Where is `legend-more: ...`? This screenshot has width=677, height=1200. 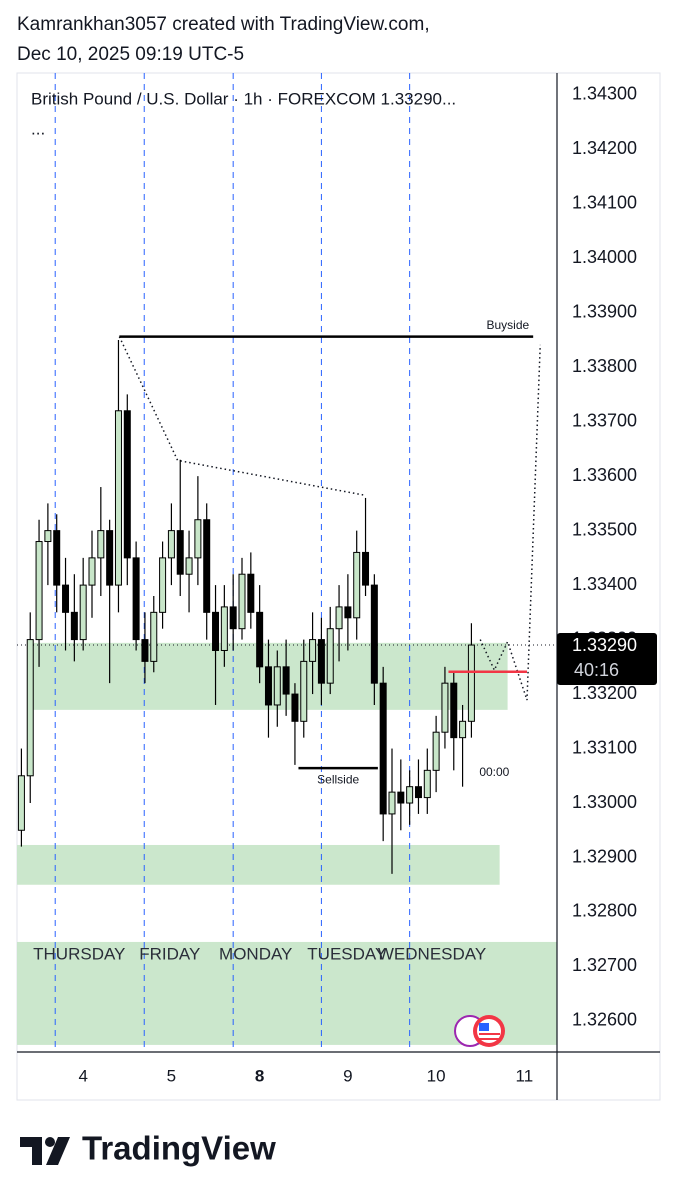
legend-more: ... is located at coordinates (38, 128).